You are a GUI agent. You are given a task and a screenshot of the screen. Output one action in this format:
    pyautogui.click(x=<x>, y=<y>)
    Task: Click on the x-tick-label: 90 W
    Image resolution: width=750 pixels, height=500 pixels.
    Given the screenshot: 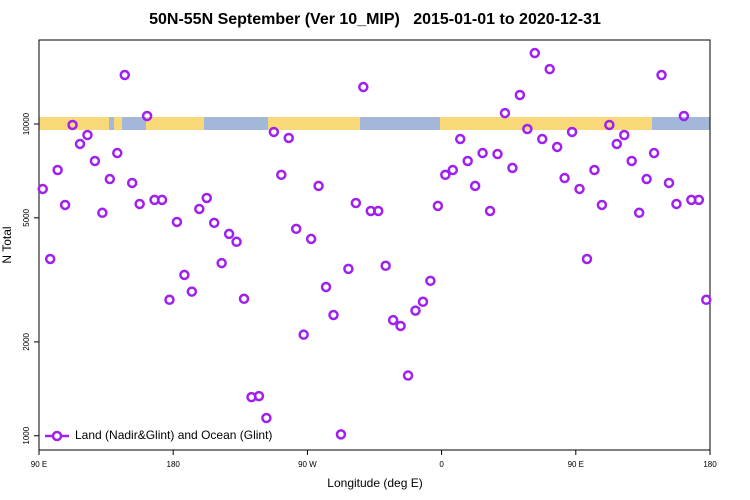 What is the action you would take?
    pyautogui.click(x=307, y=464)
    